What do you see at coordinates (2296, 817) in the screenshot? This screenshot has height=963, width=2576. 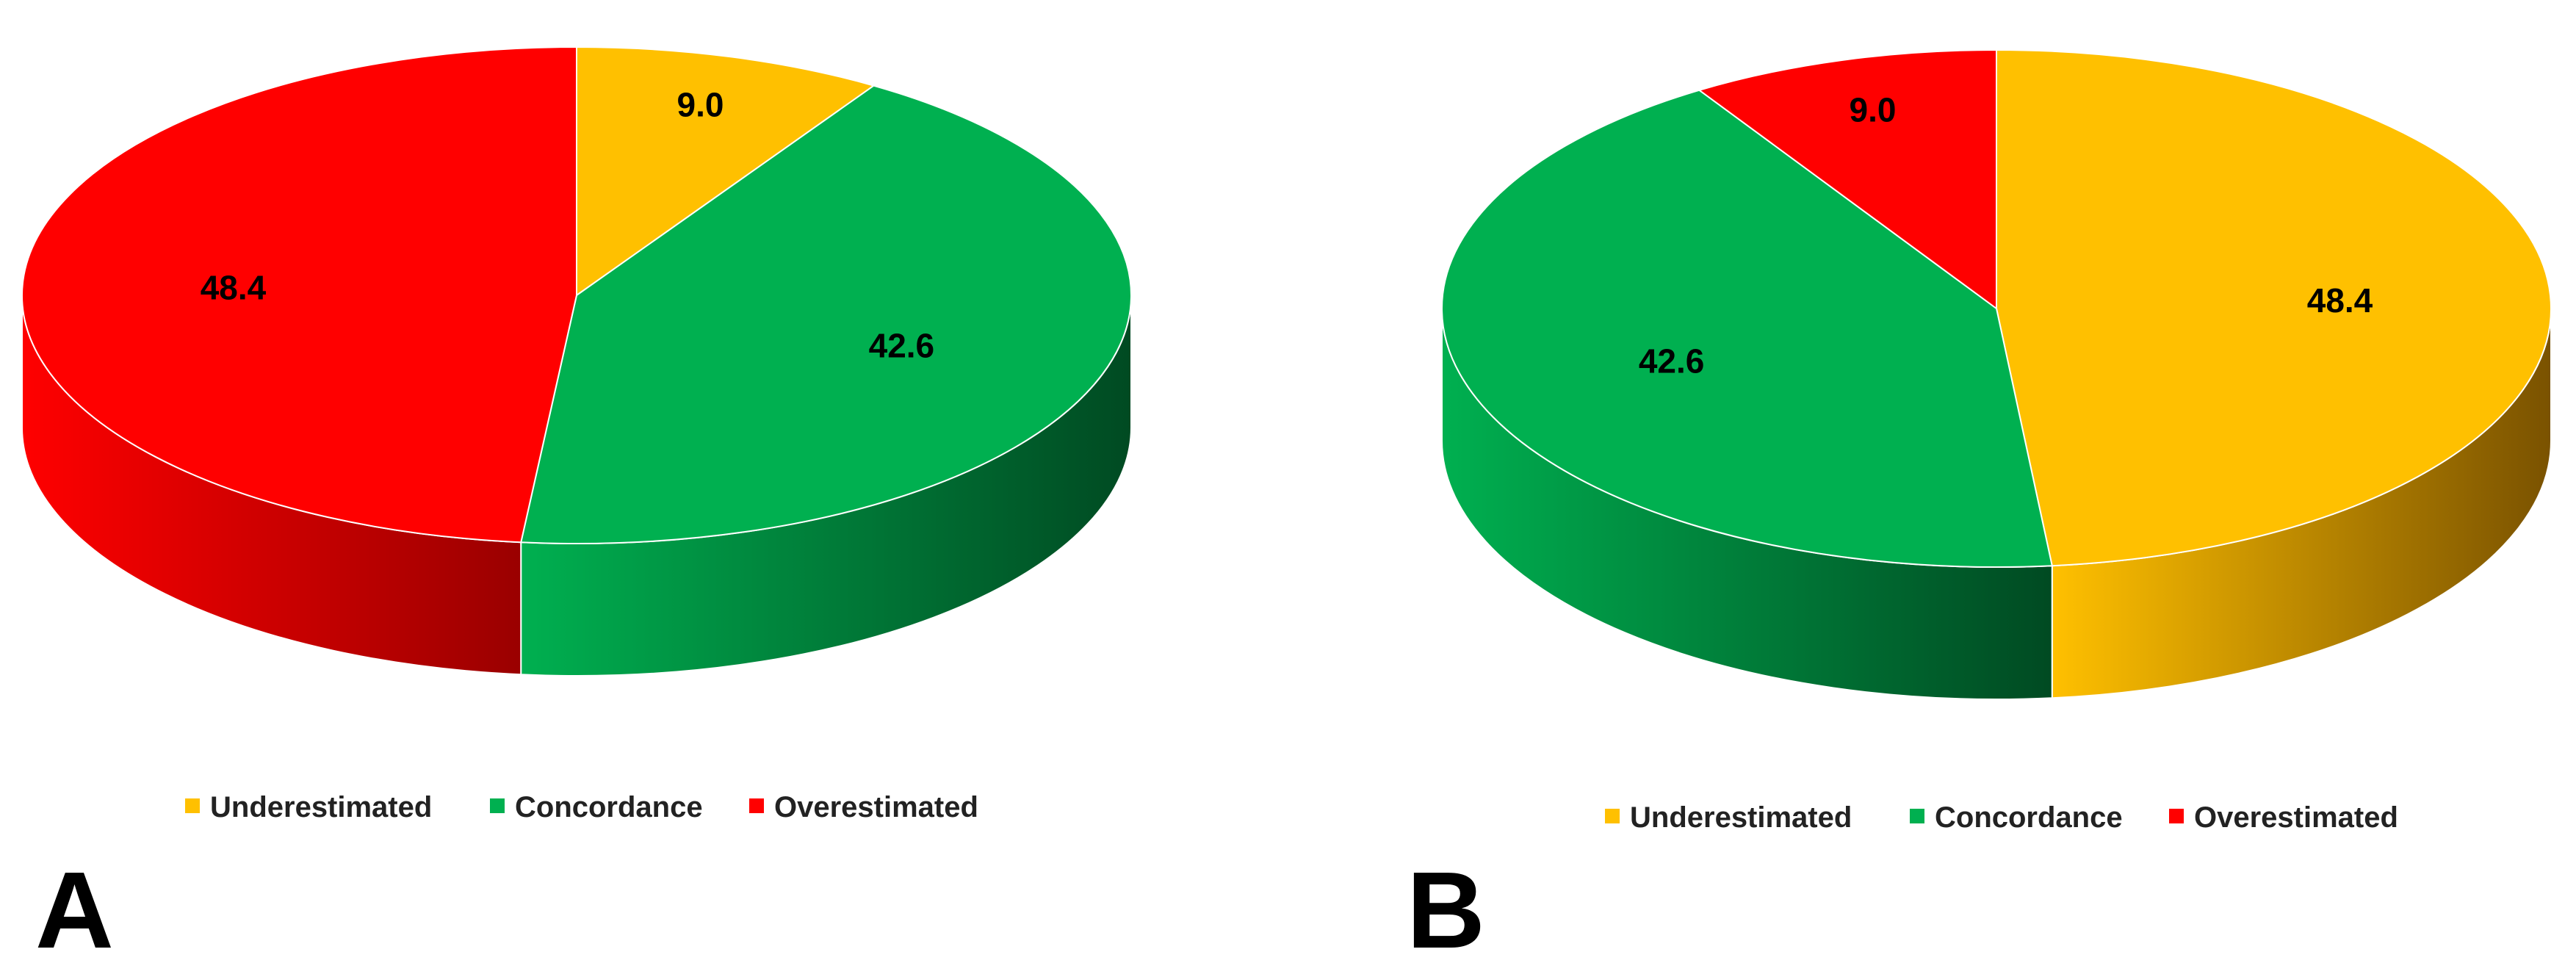 I see `legend-b-label-overestimated: Overestimated` at bounding box center [2296, 817].